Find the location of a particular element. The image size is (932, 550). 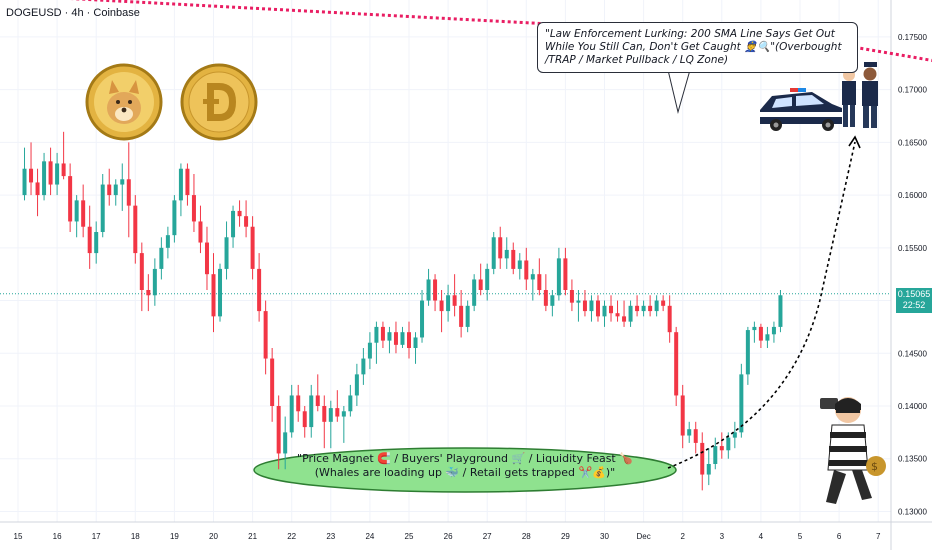

price-tick-label: 0.16000 is located at coordinates (912, 195).